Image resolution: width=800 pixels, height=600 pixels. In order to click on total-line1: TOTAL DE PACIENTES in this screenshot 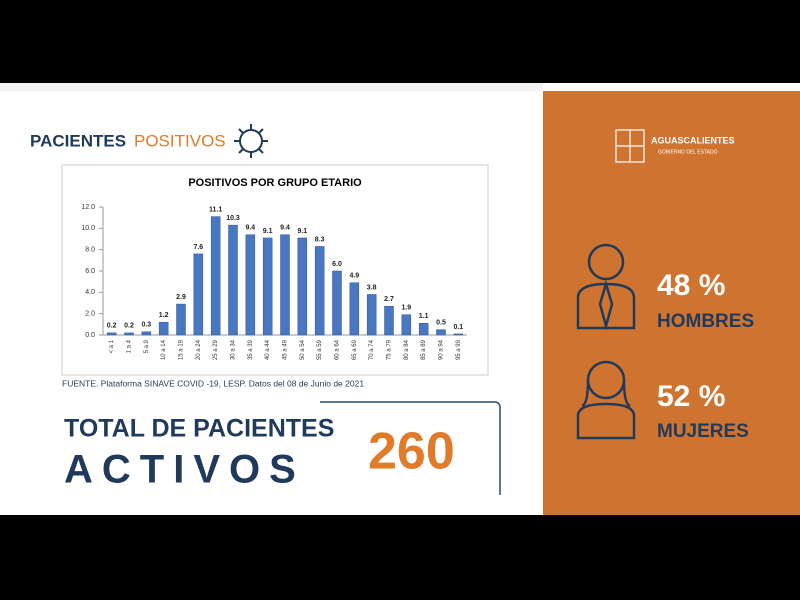, I will do `click(199, 429)`.